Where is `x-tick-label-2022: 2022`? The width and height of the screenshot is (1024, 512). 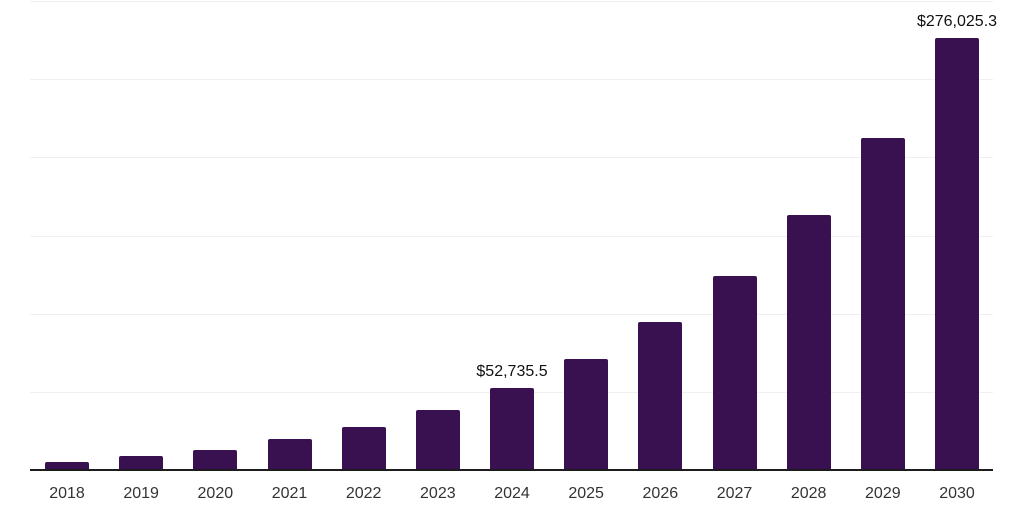
x-tick-label-2022: 2022 is located at coordinates (363, 493).